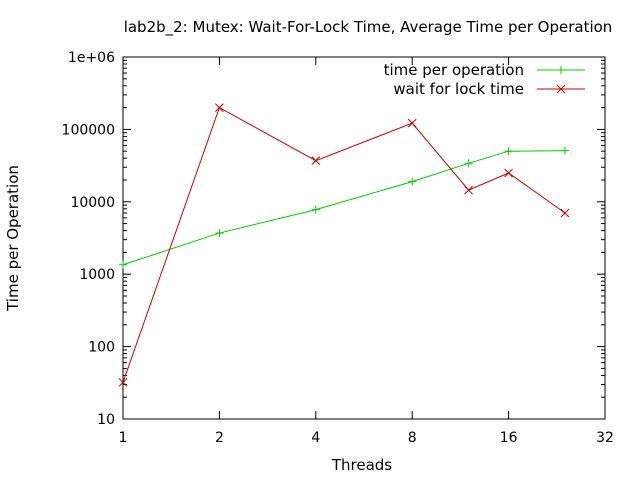 This screenshot has width=640, height=480. What do you see at coordinates (92, 203) in the screenshot?
I see `y-tick-label: 10000` at bounding box center [92, 203].